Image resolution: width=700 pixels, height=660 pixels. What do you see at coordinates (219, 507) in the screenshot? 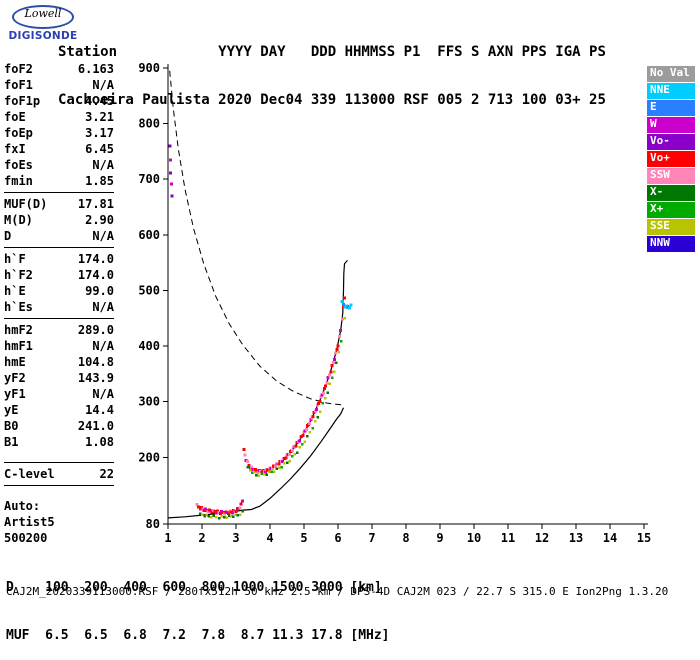
I see `trace-E-trace-O` at bounding box center [219, 507].